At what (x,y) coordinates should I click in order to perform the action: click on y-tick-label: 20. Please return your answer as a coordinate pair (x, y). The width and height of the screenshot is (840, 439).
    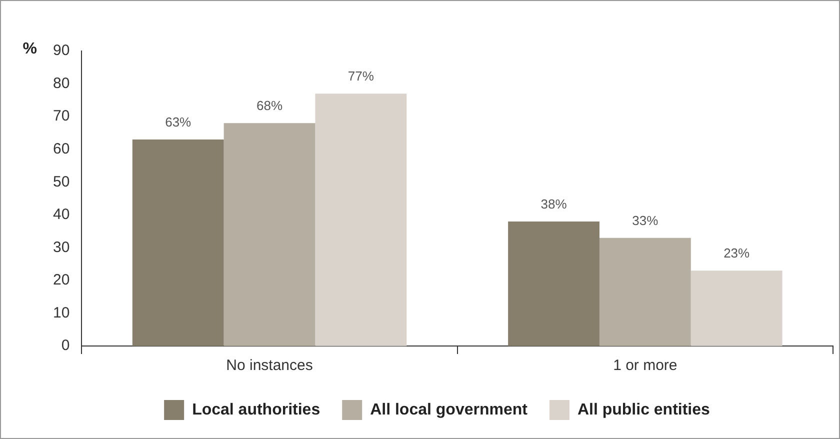
    Looking at the image, I should click on (61, 280).